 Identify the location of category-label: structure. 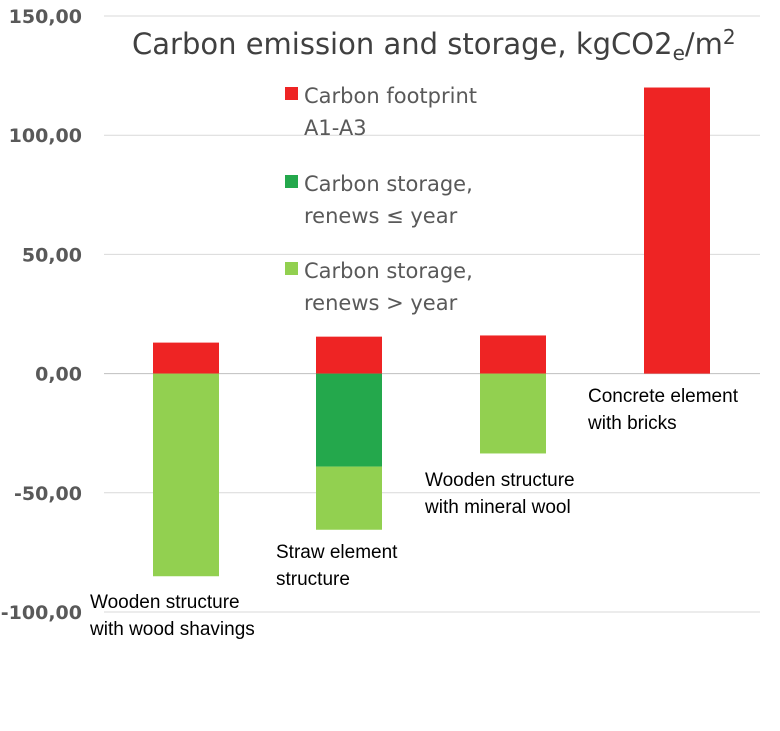
(313, 579).